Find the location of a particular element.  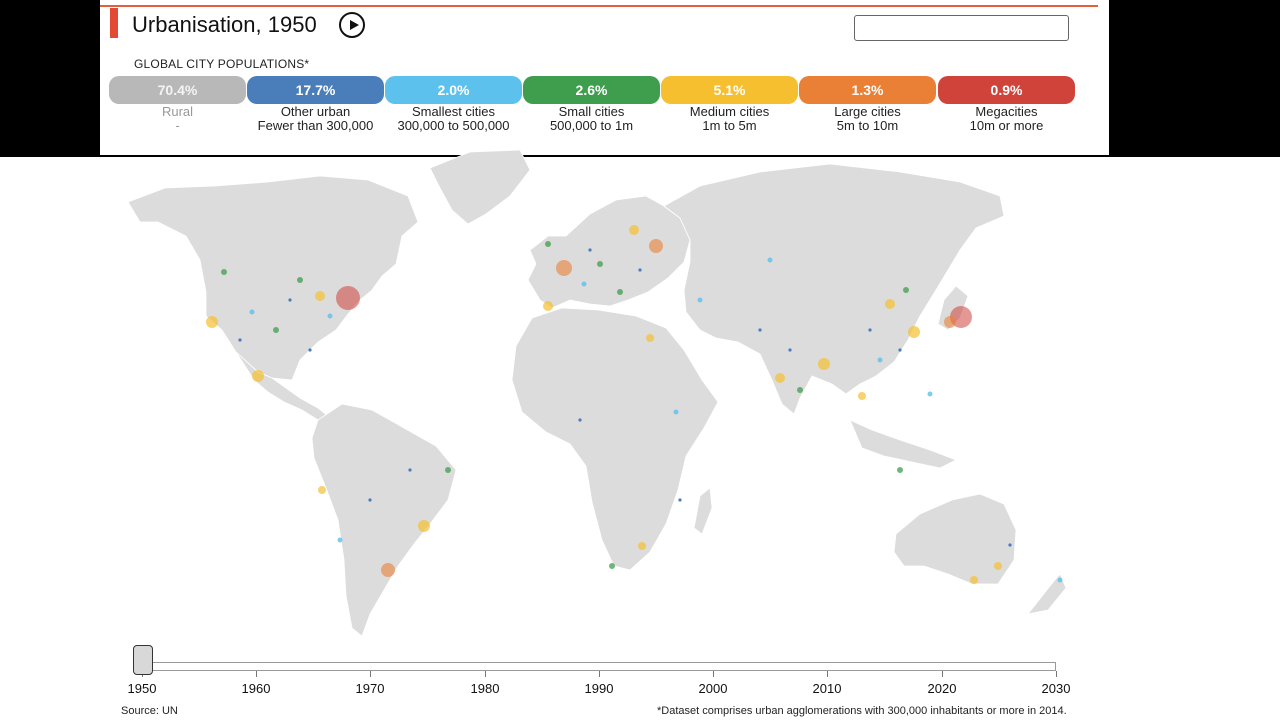

source-note: Source: UN is located at coordinates (149, 711).